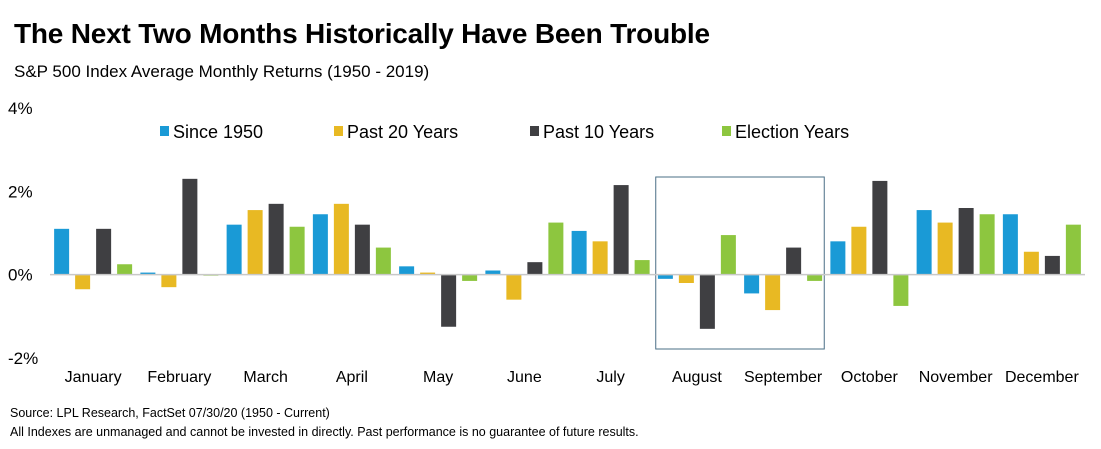 Image resolution: width=1101 pixels, height=449 pixels. I want to click on bar-july-election-years, so click(642, 267).